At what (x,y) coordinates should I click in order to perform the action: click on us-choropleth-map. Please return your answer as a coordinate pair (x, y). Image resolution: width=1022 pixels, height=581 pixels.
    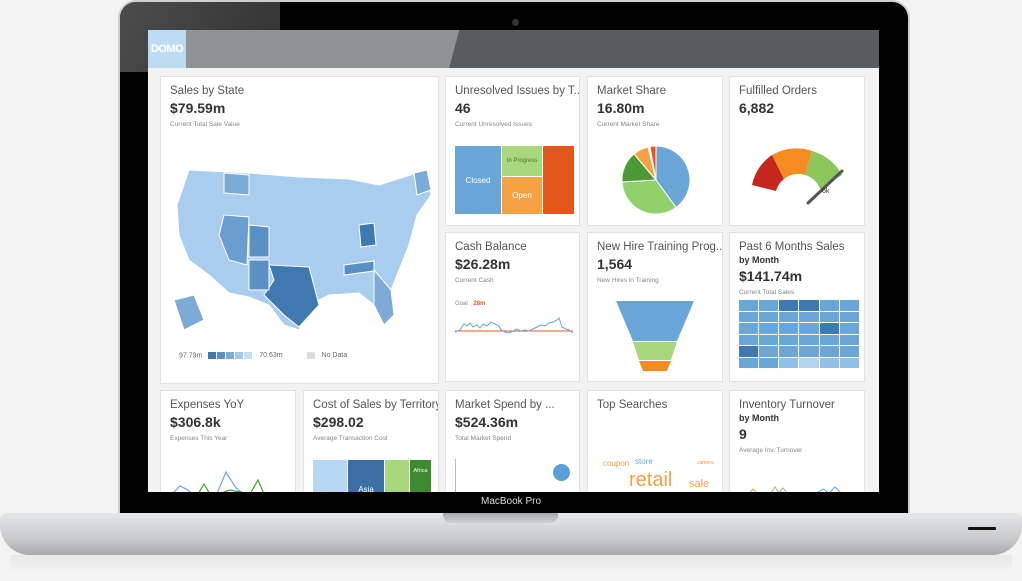
    Looking at the image, I should click on (301, 252).